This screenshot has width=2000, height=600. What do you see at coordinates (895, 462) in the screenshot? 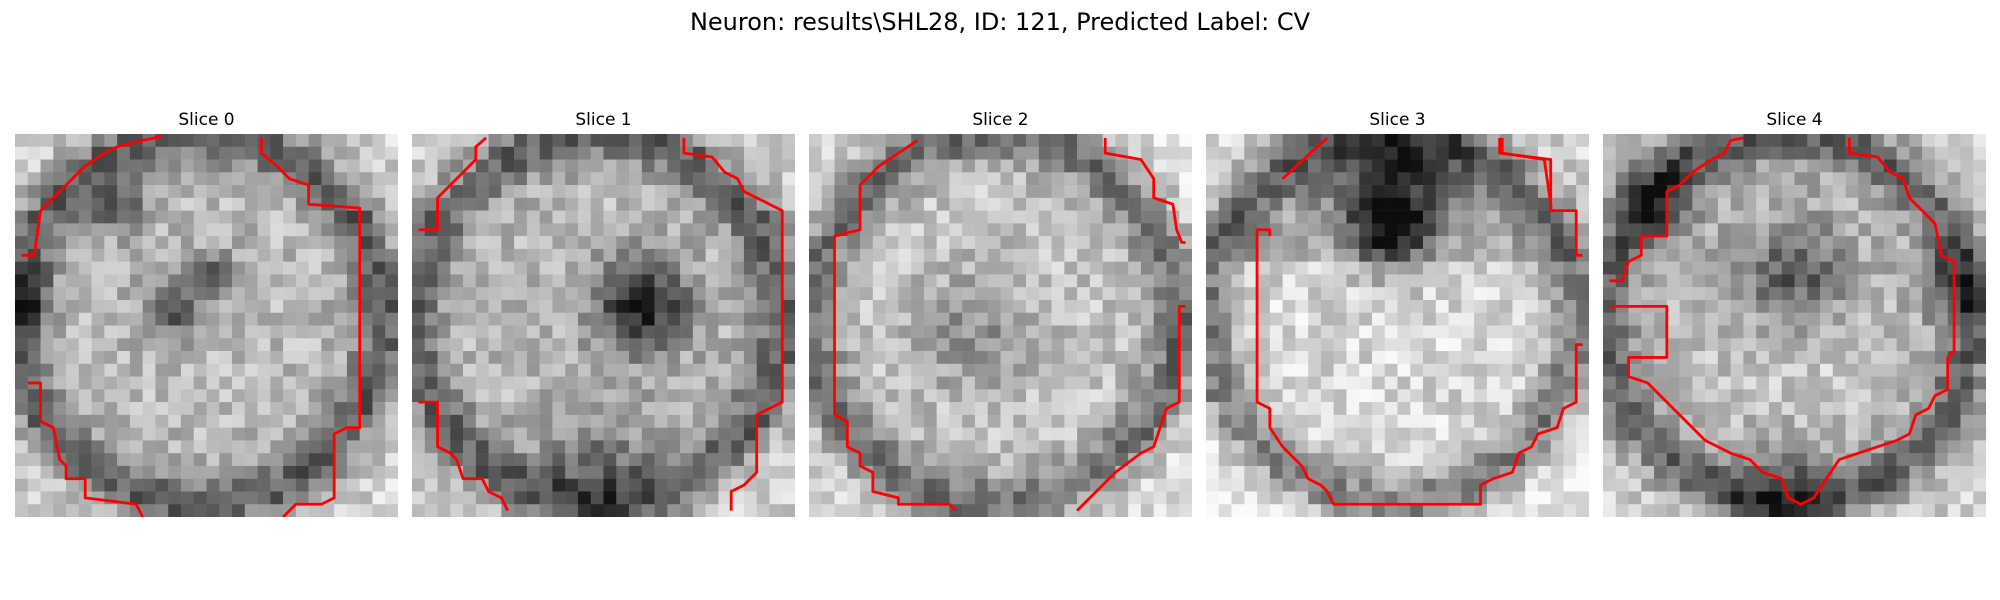
I see `segmentation-contour-2d` at bounding box center [895, 462].